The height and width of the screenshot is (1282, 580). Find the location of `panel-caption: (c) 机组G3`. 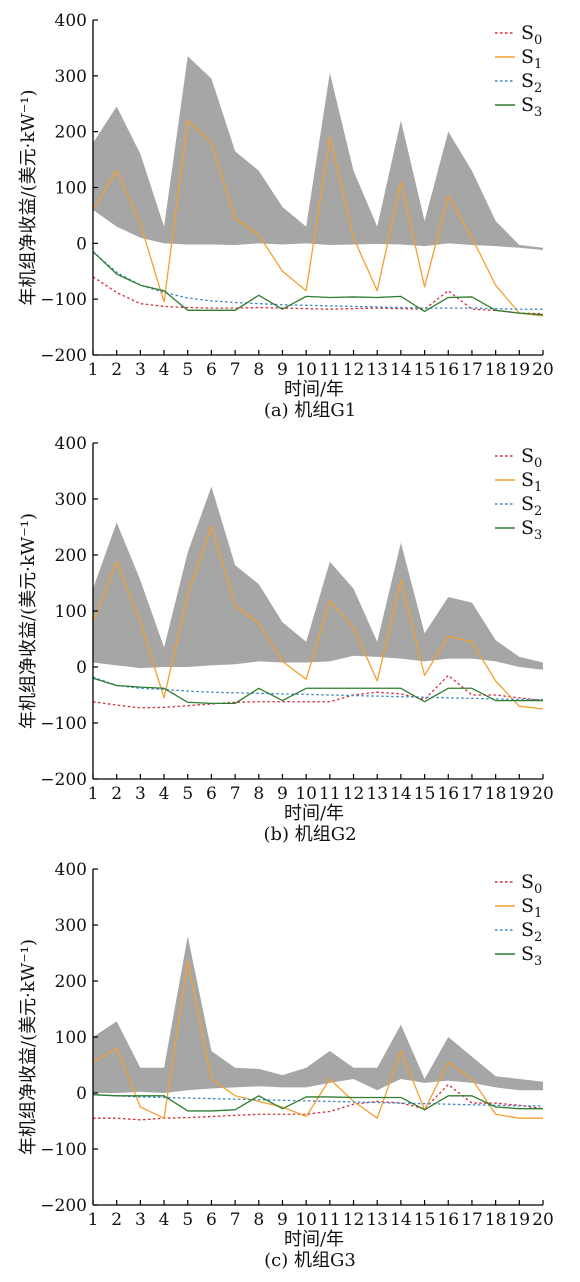

panel-caption: (c) 机组G3 is located at coordinates (310, 1260).